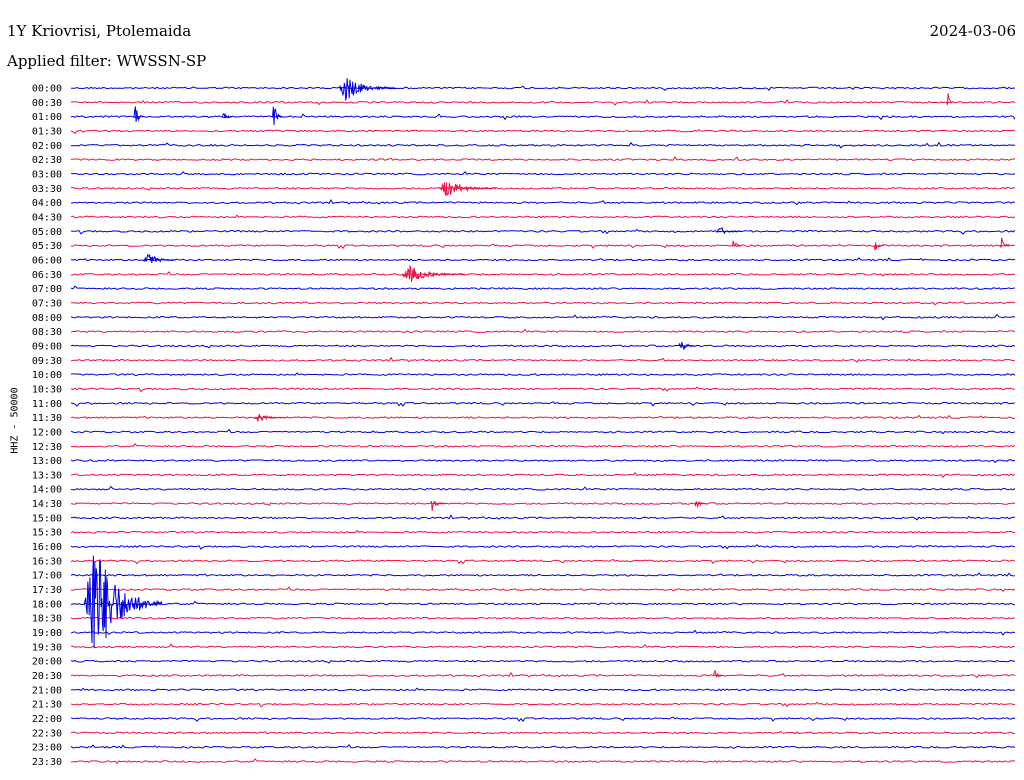 The width and height of the screenshot is (1024, 780). What do you see at coordinates (47, 504) in the screenshot?
I see `row-time-label: 14:30` at bounding box center [47, 504].